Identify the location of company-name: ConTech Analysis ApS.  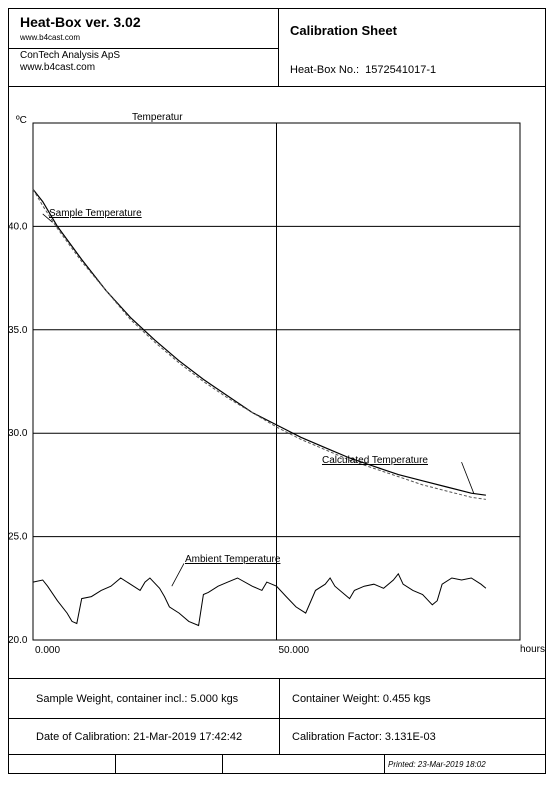
(70, 55).